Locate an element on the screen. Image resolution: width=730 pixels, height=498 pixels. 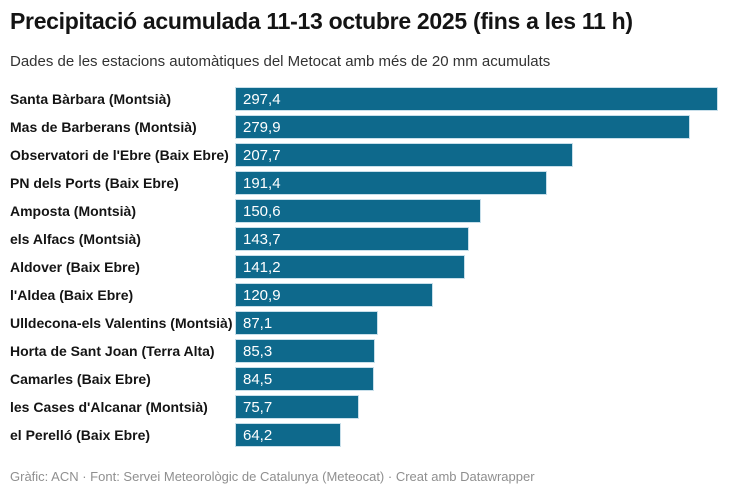
precipitation-bar: 207,7 is located at coordinates (404, 155).